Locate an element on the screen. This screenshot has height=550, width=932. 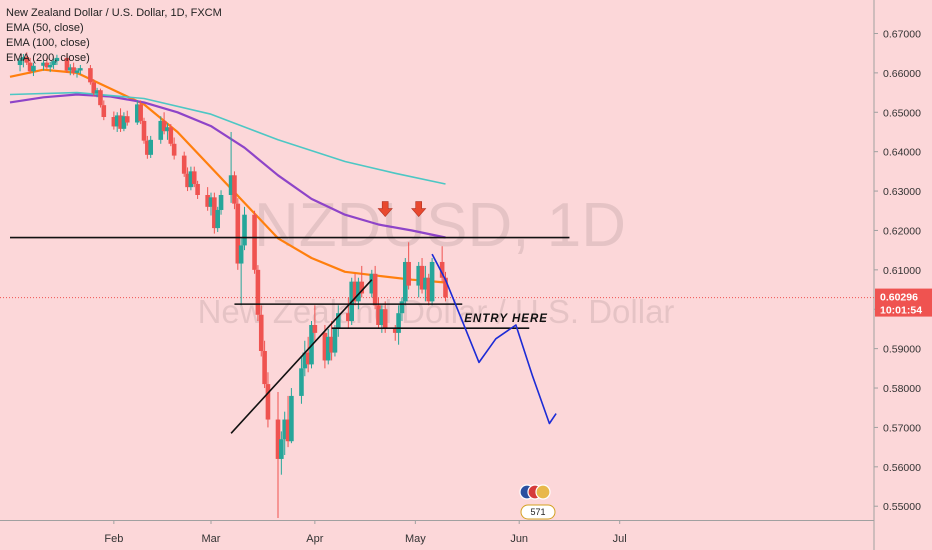
event-flag-icon is located at coordinates (543, 492).